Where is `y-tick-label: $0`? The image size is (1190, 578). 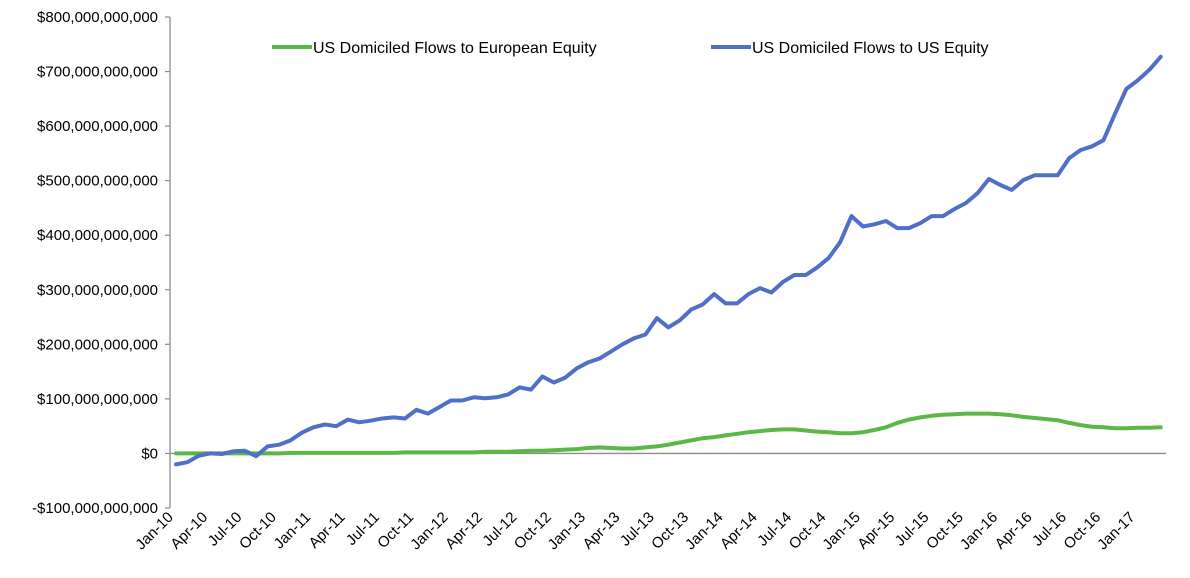
y-tick-label: $0 is located at coordinates (149, 453).